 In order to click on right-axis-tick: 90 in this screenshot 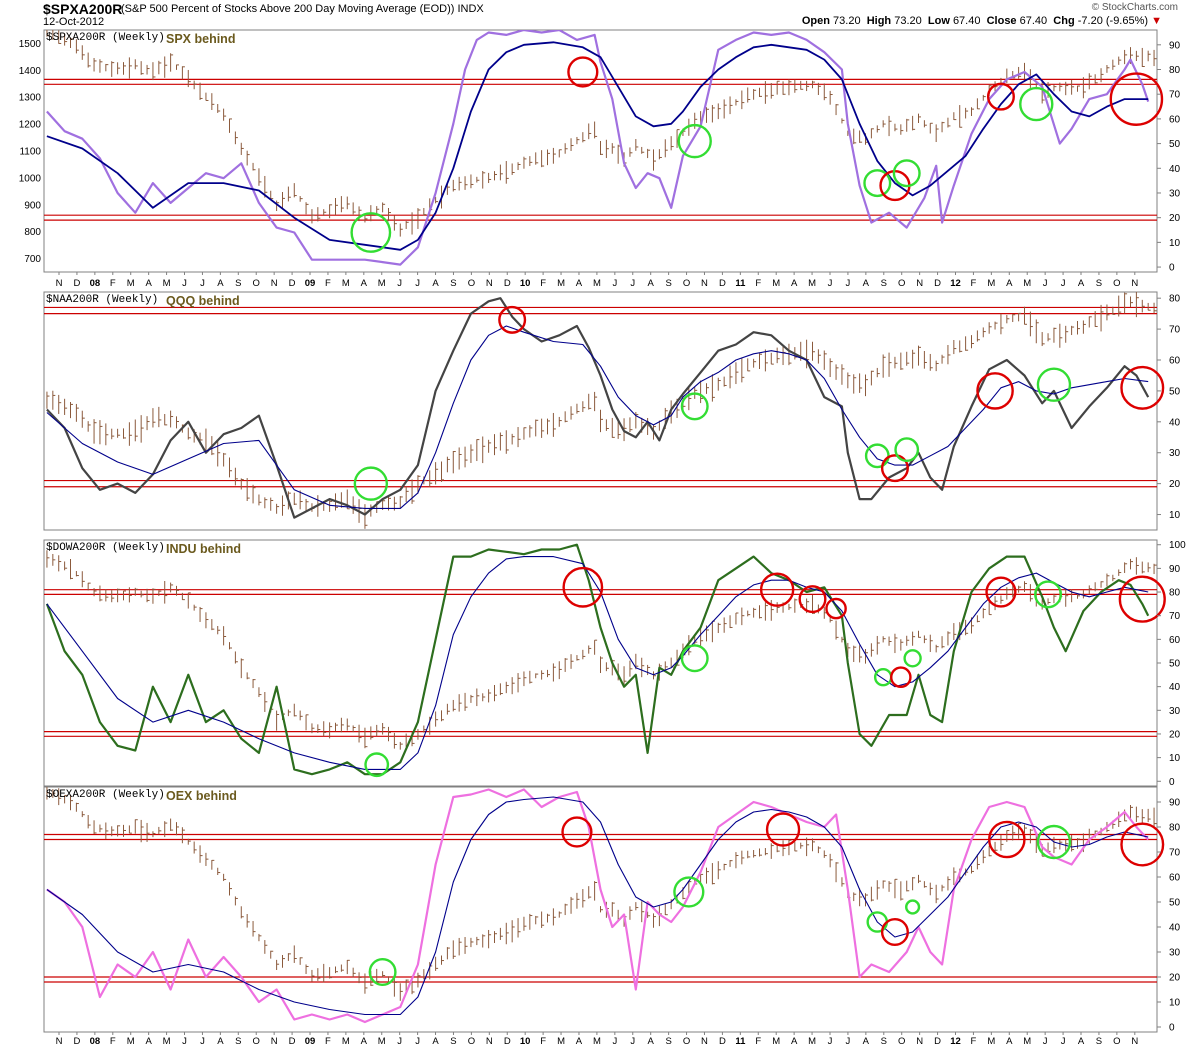, I will do `click(1175, 569)`.